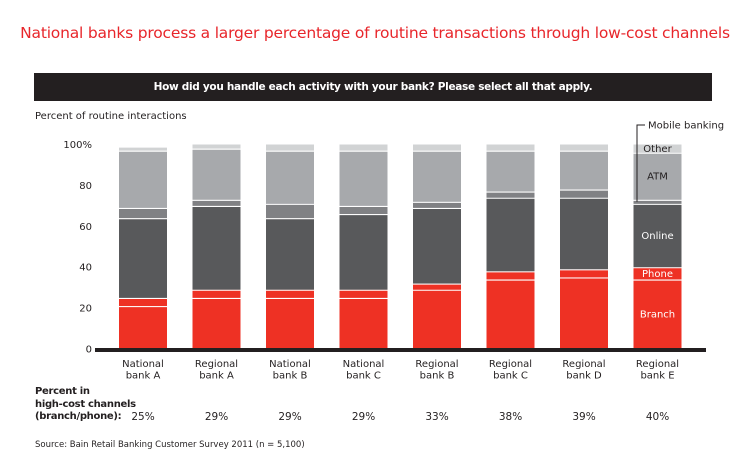  I want to click on y-tick-label: 80, so click(85, 186).